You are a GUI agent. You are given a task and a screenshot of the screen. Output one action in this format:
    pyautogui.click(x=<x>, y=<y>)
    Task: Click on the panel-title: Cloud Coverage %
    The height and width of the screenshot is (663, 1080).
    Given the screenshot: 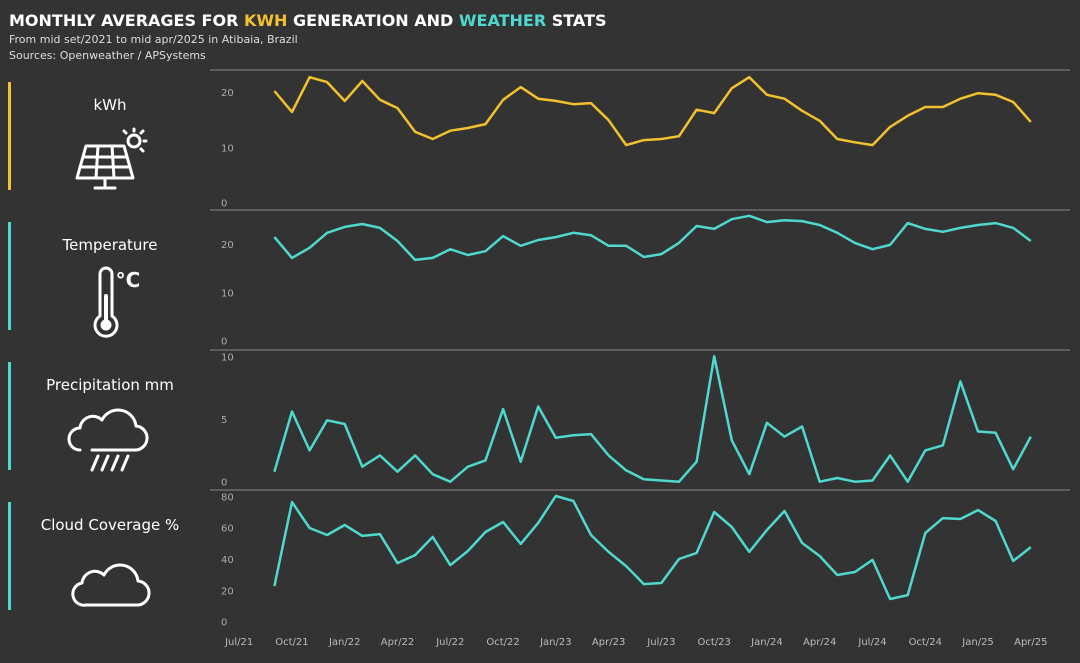 What is the action you would take?
    pyautogui.click(x=110, y=525)
    